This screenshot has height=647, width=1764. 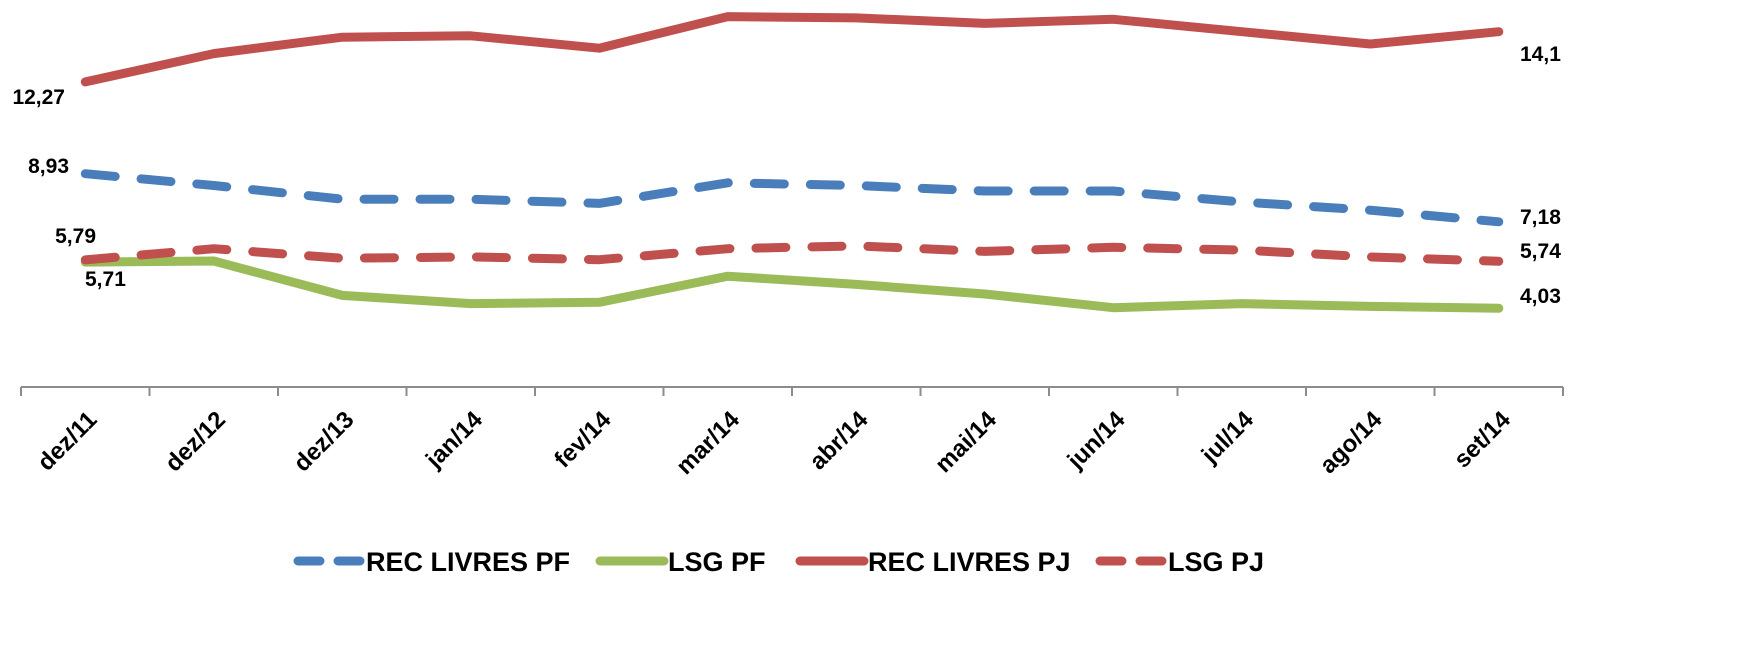 What do you see at coordinates (324, 441) in the screenshot?
I see `x-tick-label: dez/13` at bounding box center [324, 441].